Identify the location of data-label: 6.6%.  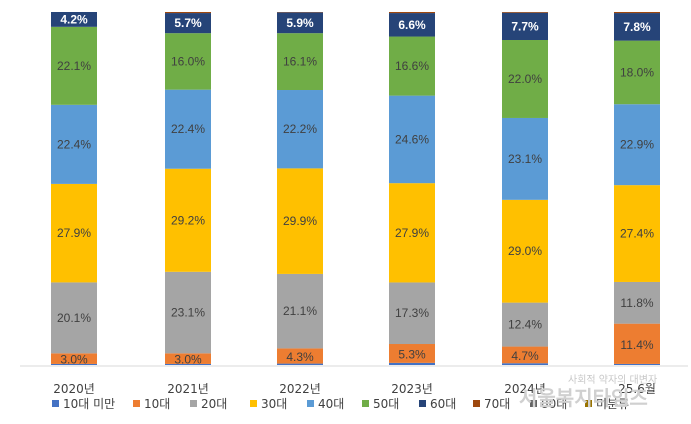
(412, 25).